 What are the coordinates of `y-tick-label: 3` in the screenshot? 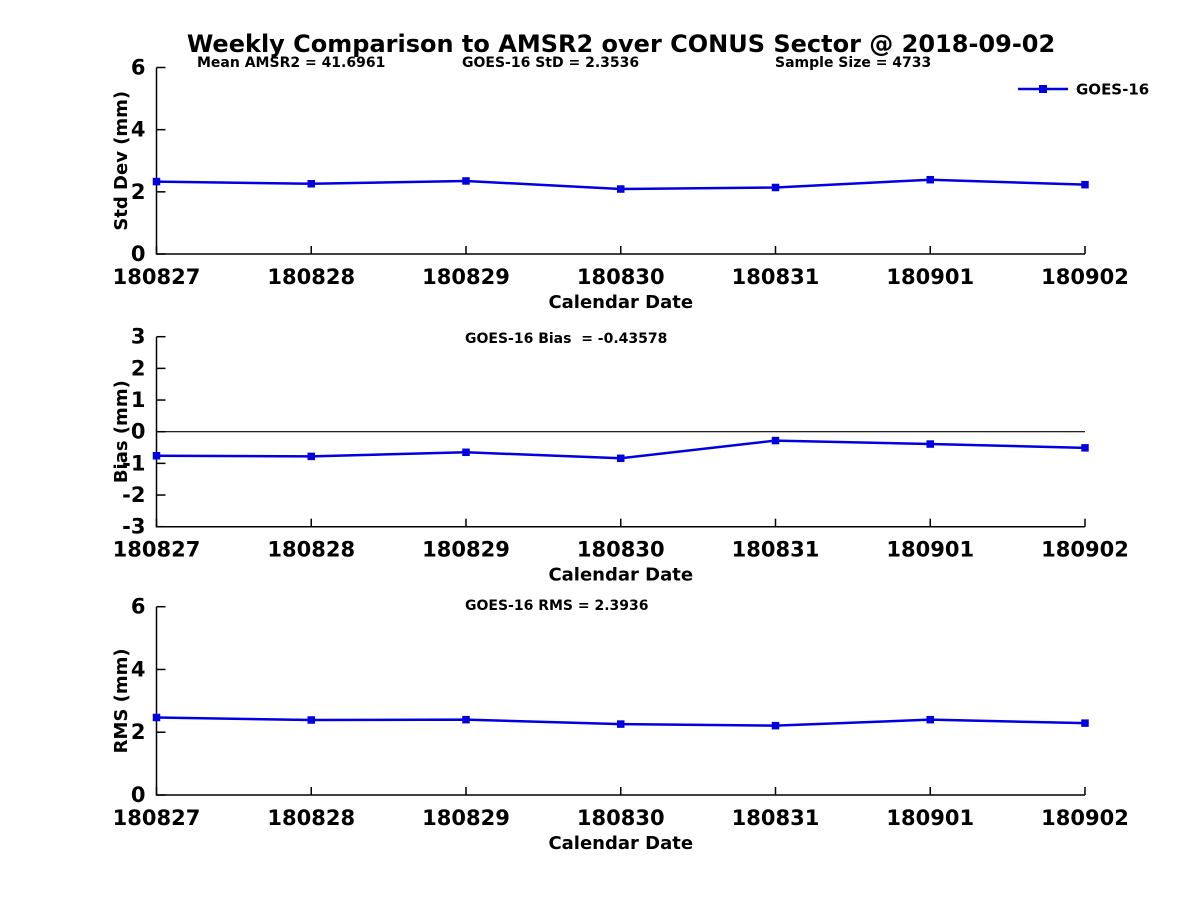 It's located at (138, 337).